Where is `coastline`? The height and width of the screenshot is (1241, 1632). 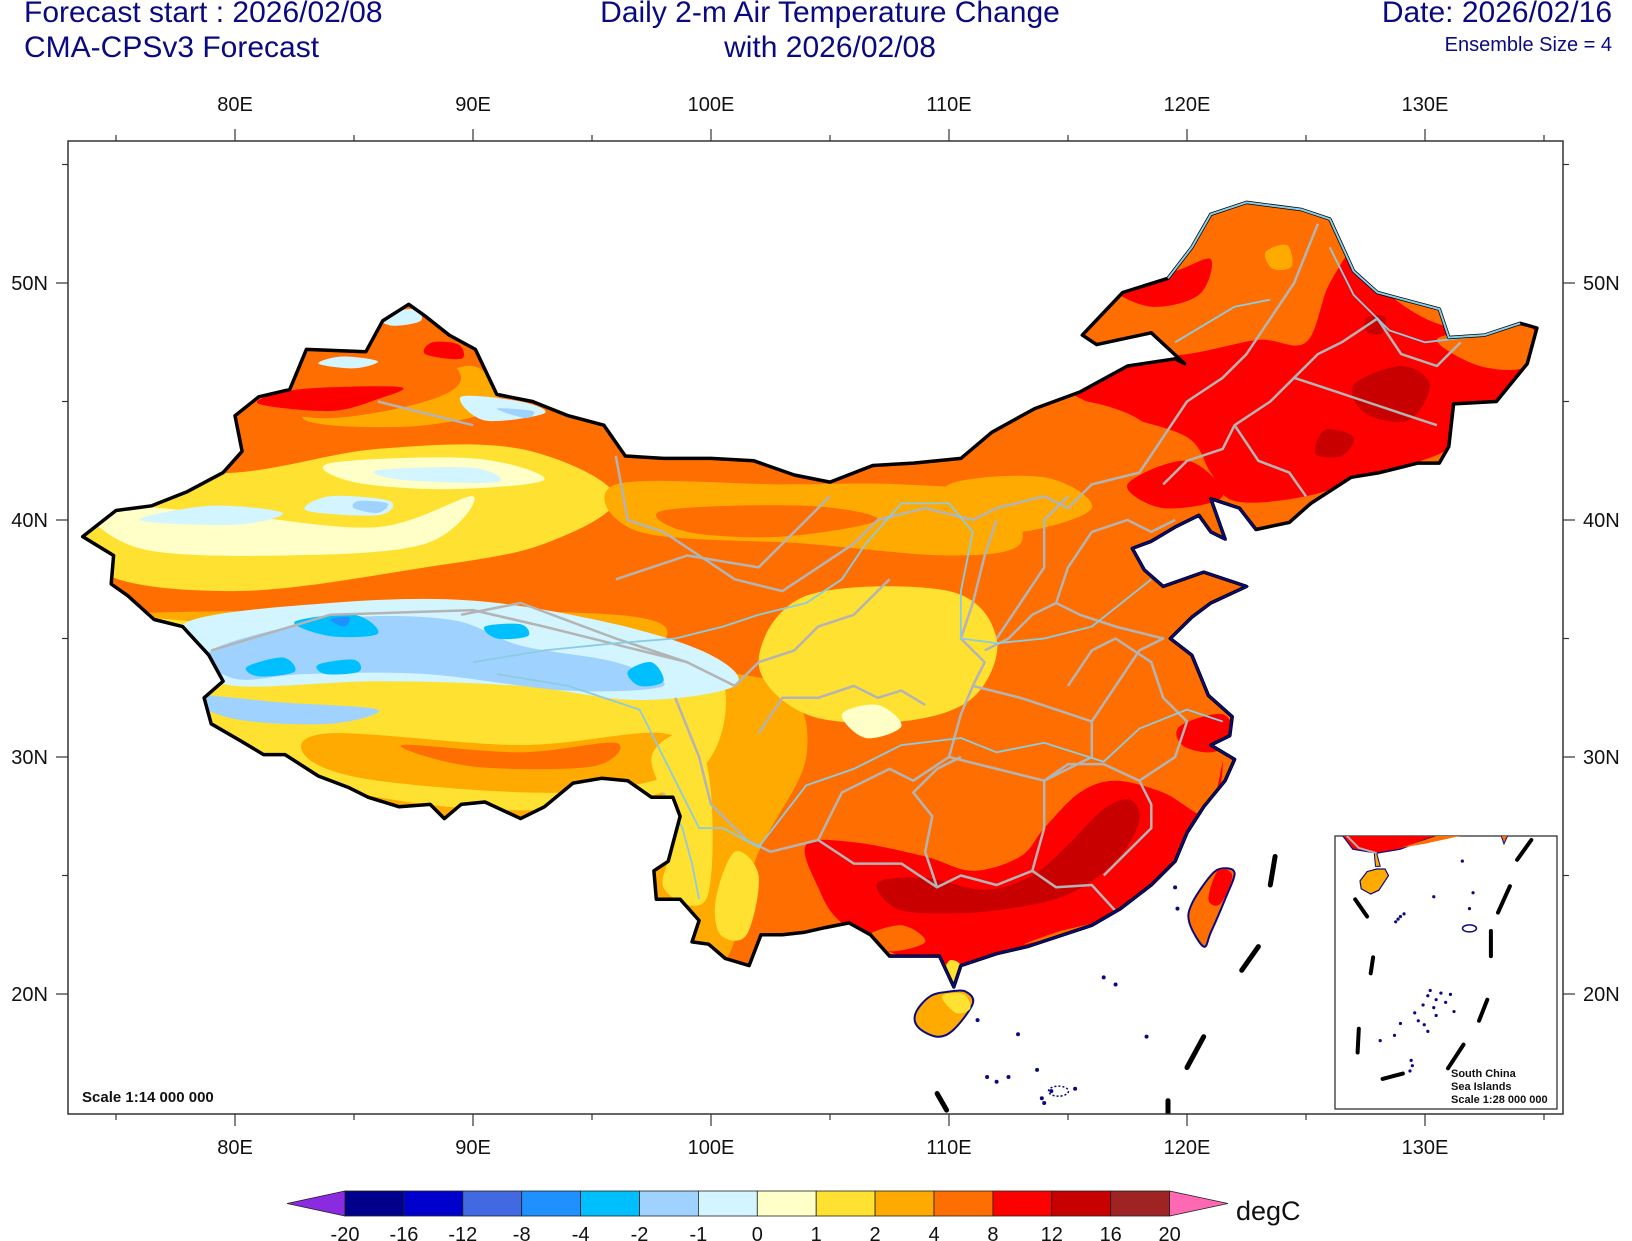 coastline is located at coordinates (1073, 743).